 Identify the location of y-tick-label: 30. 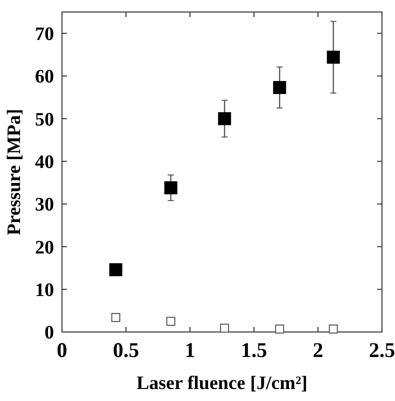
(44, 205).